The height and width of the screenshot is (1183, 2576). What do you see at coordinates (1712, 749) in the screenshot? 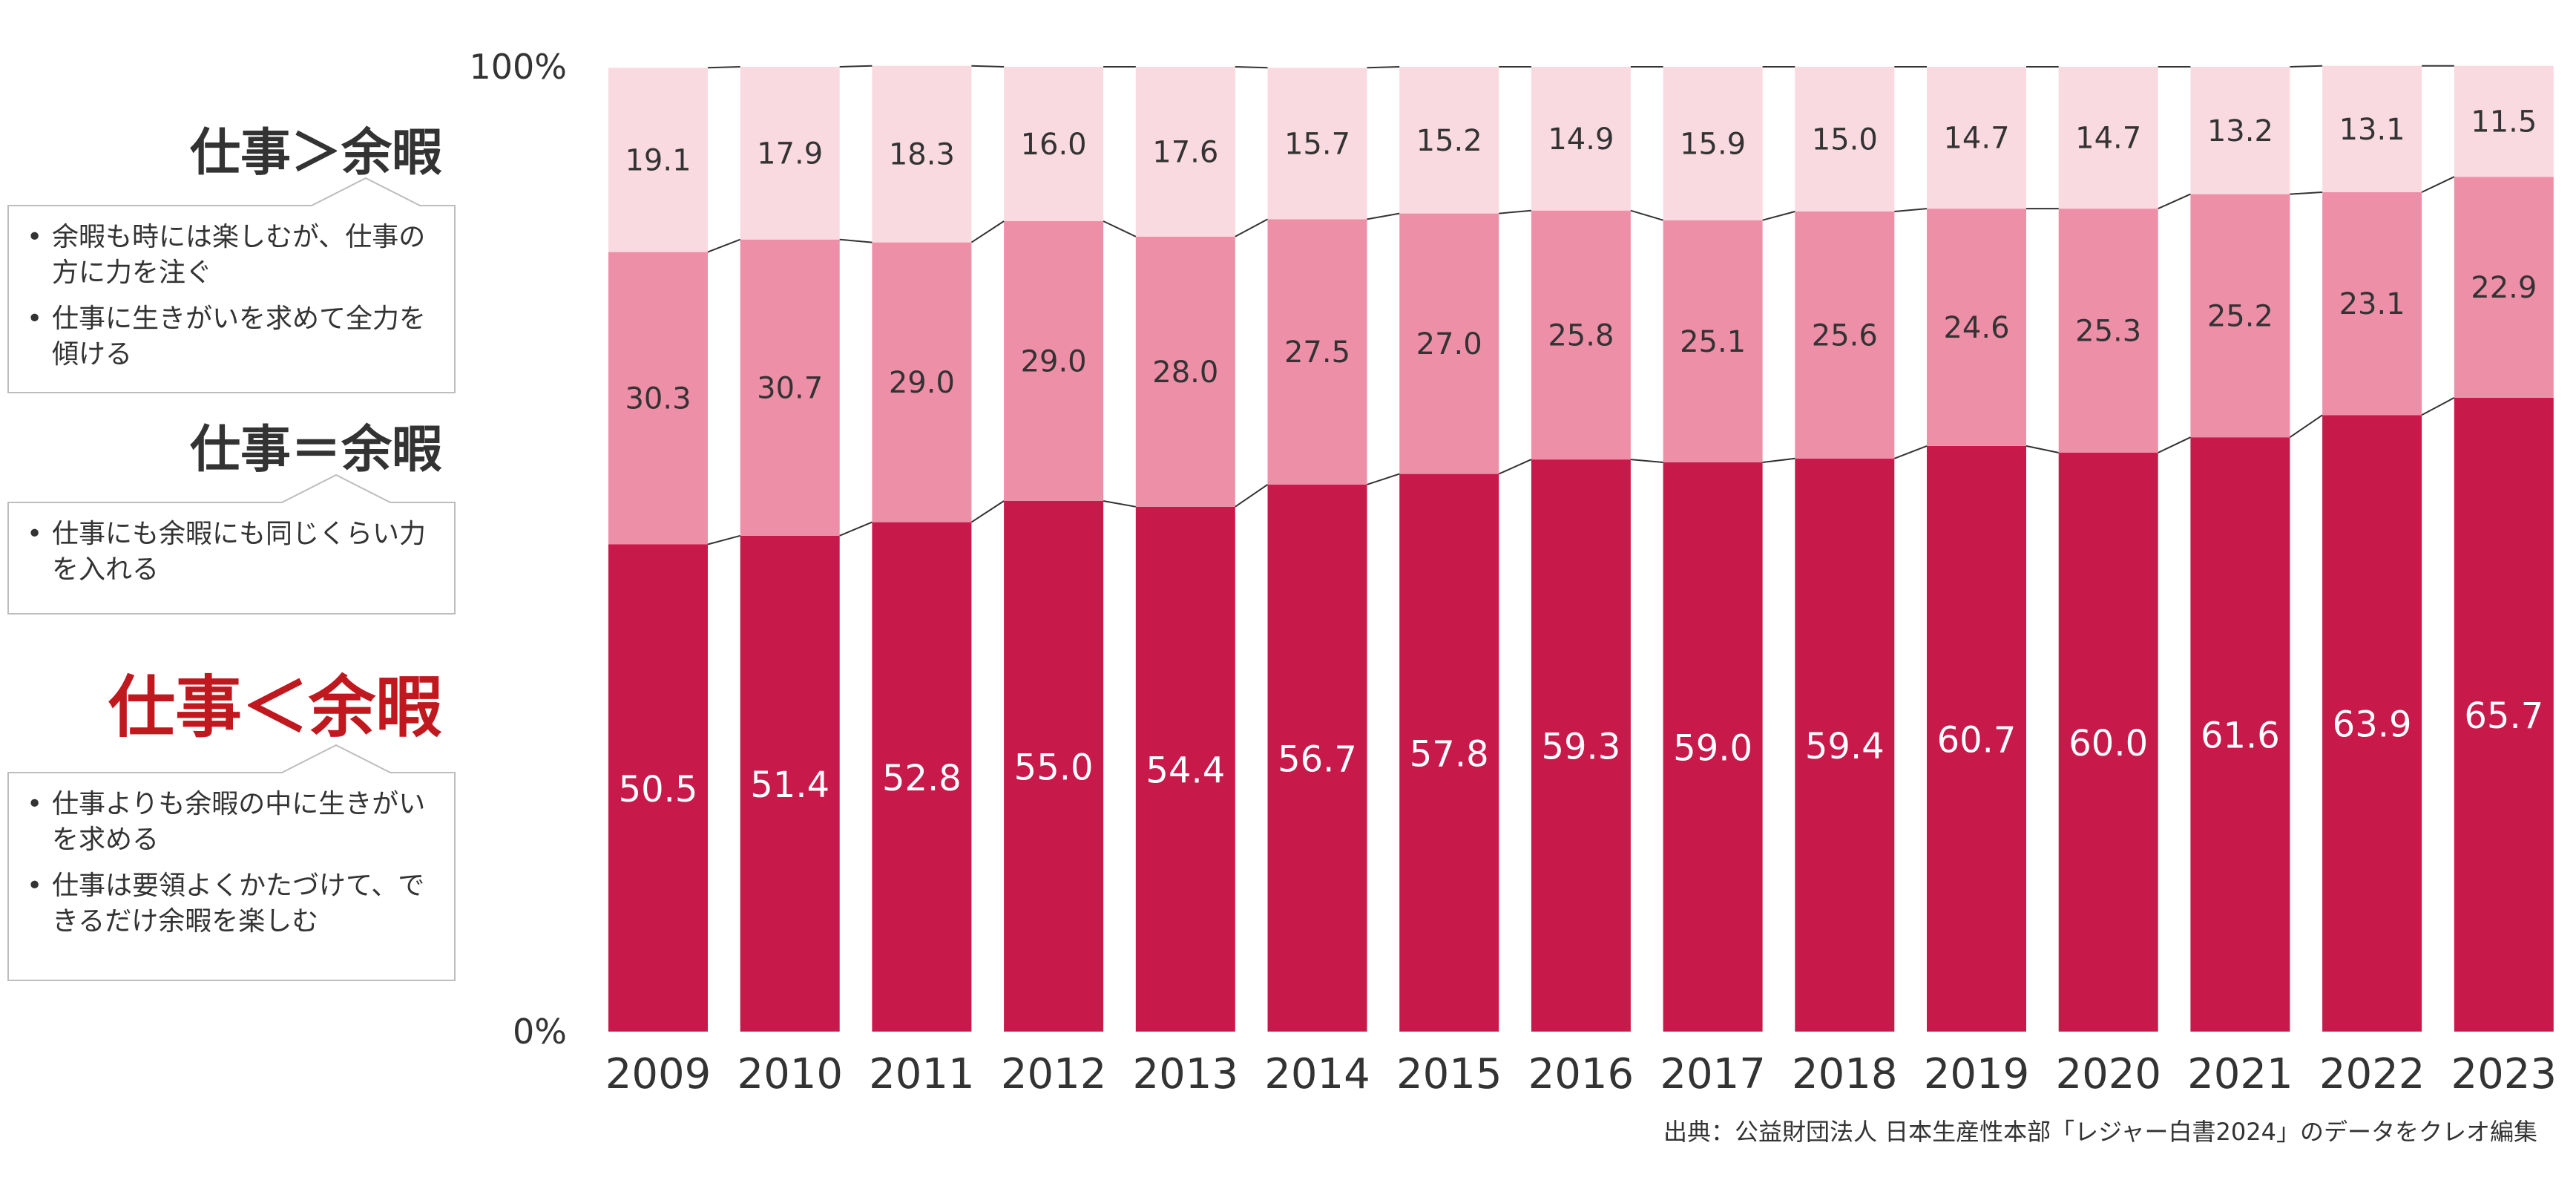
I see `data-label: 59.0` at bounding box center [1712, 749].